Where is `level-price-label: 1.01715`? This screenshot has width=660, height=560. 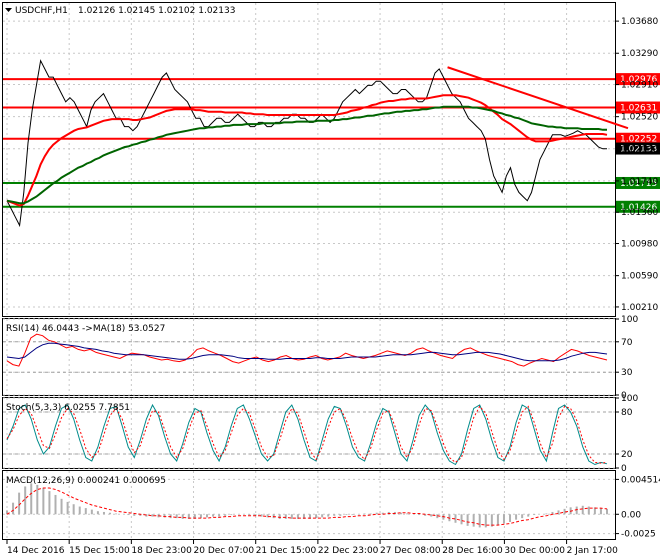
level-price-label: 1.01715 is located at coordinates (638, 184).